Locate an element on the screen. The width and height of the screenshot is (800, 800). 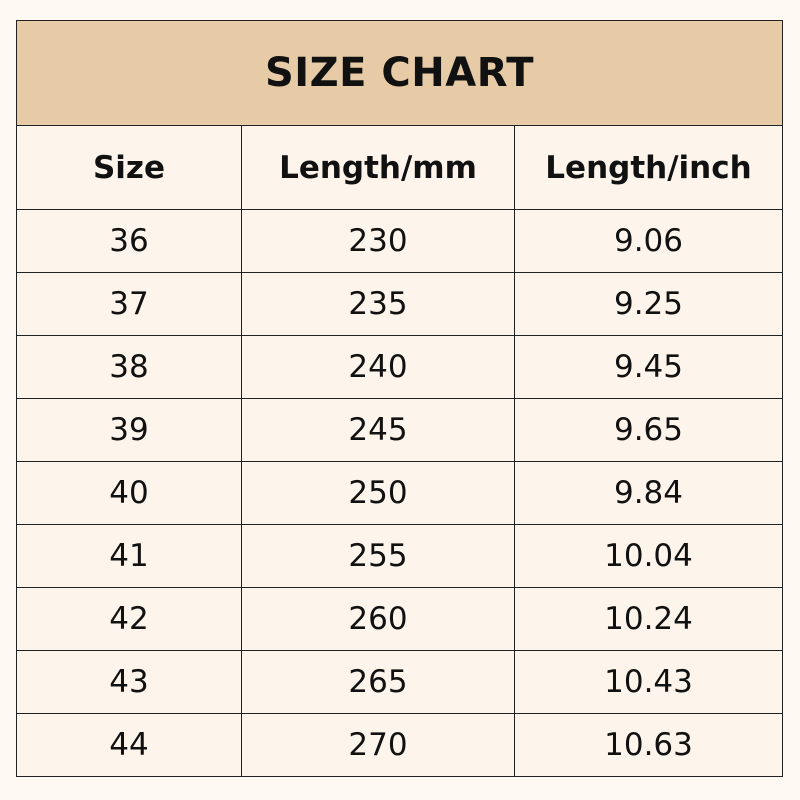
table-row: 39 245 9.65 is located at coordinates (399, 430).